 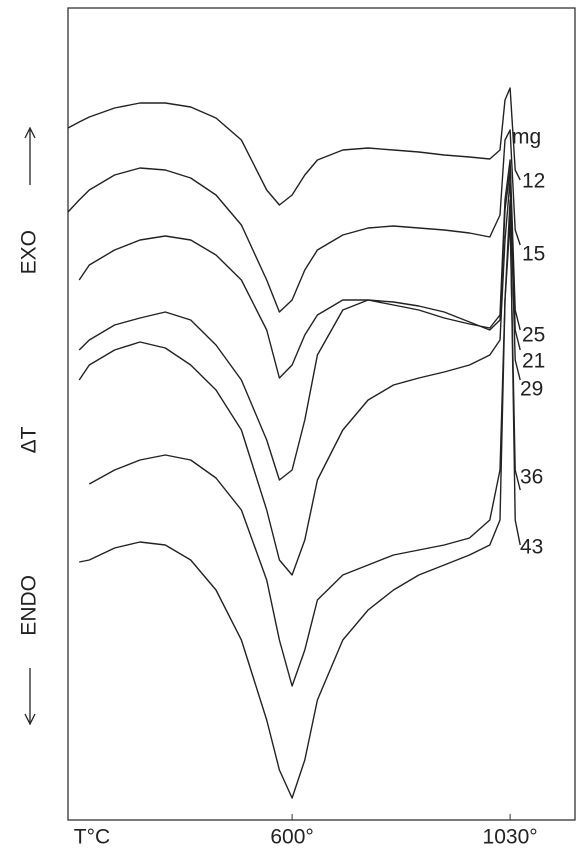 I want to click on unit-label: mg, so click(x=526, y=137).